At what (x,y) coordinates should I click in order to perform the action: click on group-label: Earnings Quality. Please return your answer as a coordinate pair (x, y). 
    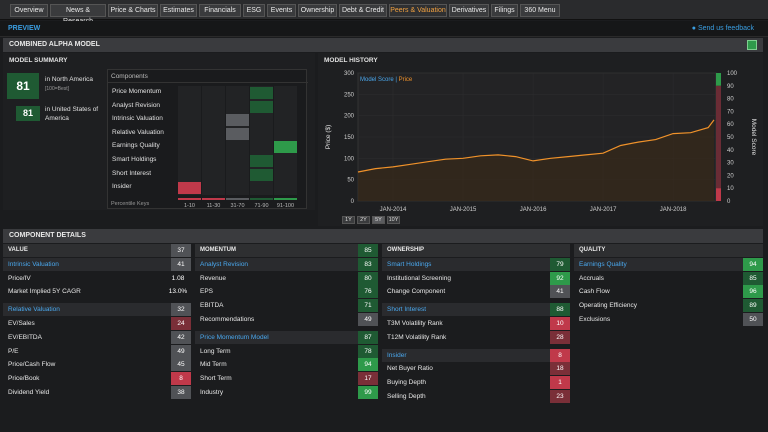
    Looking at the image, I should click on (603, 264).